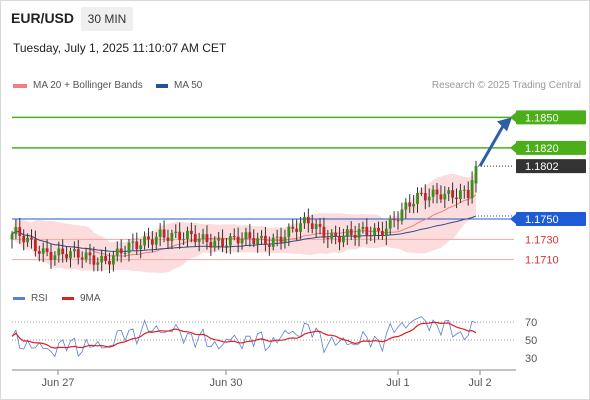 The height and width of the screenshot is (400, 590). Describe the element at coordinates (107, 19) in the screenshot. I see `timeframe-button: 30 MIN` at that location.